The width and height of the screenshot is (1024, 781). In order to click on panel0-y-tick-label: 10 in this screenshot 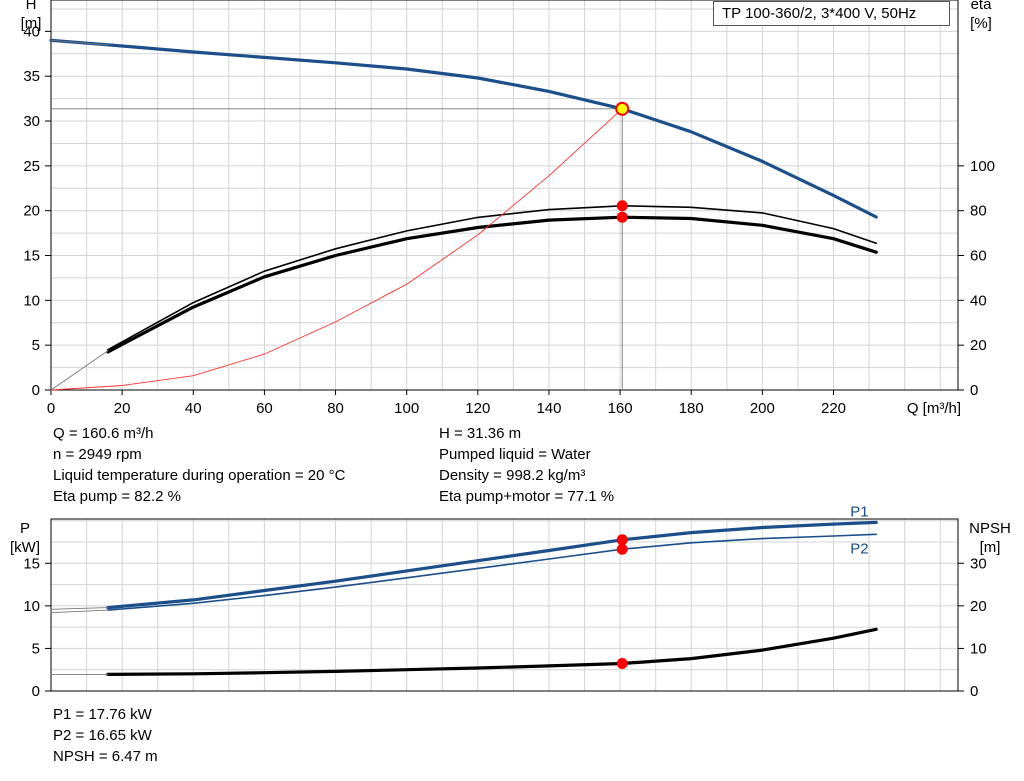, I will do `click(31, 300)`.